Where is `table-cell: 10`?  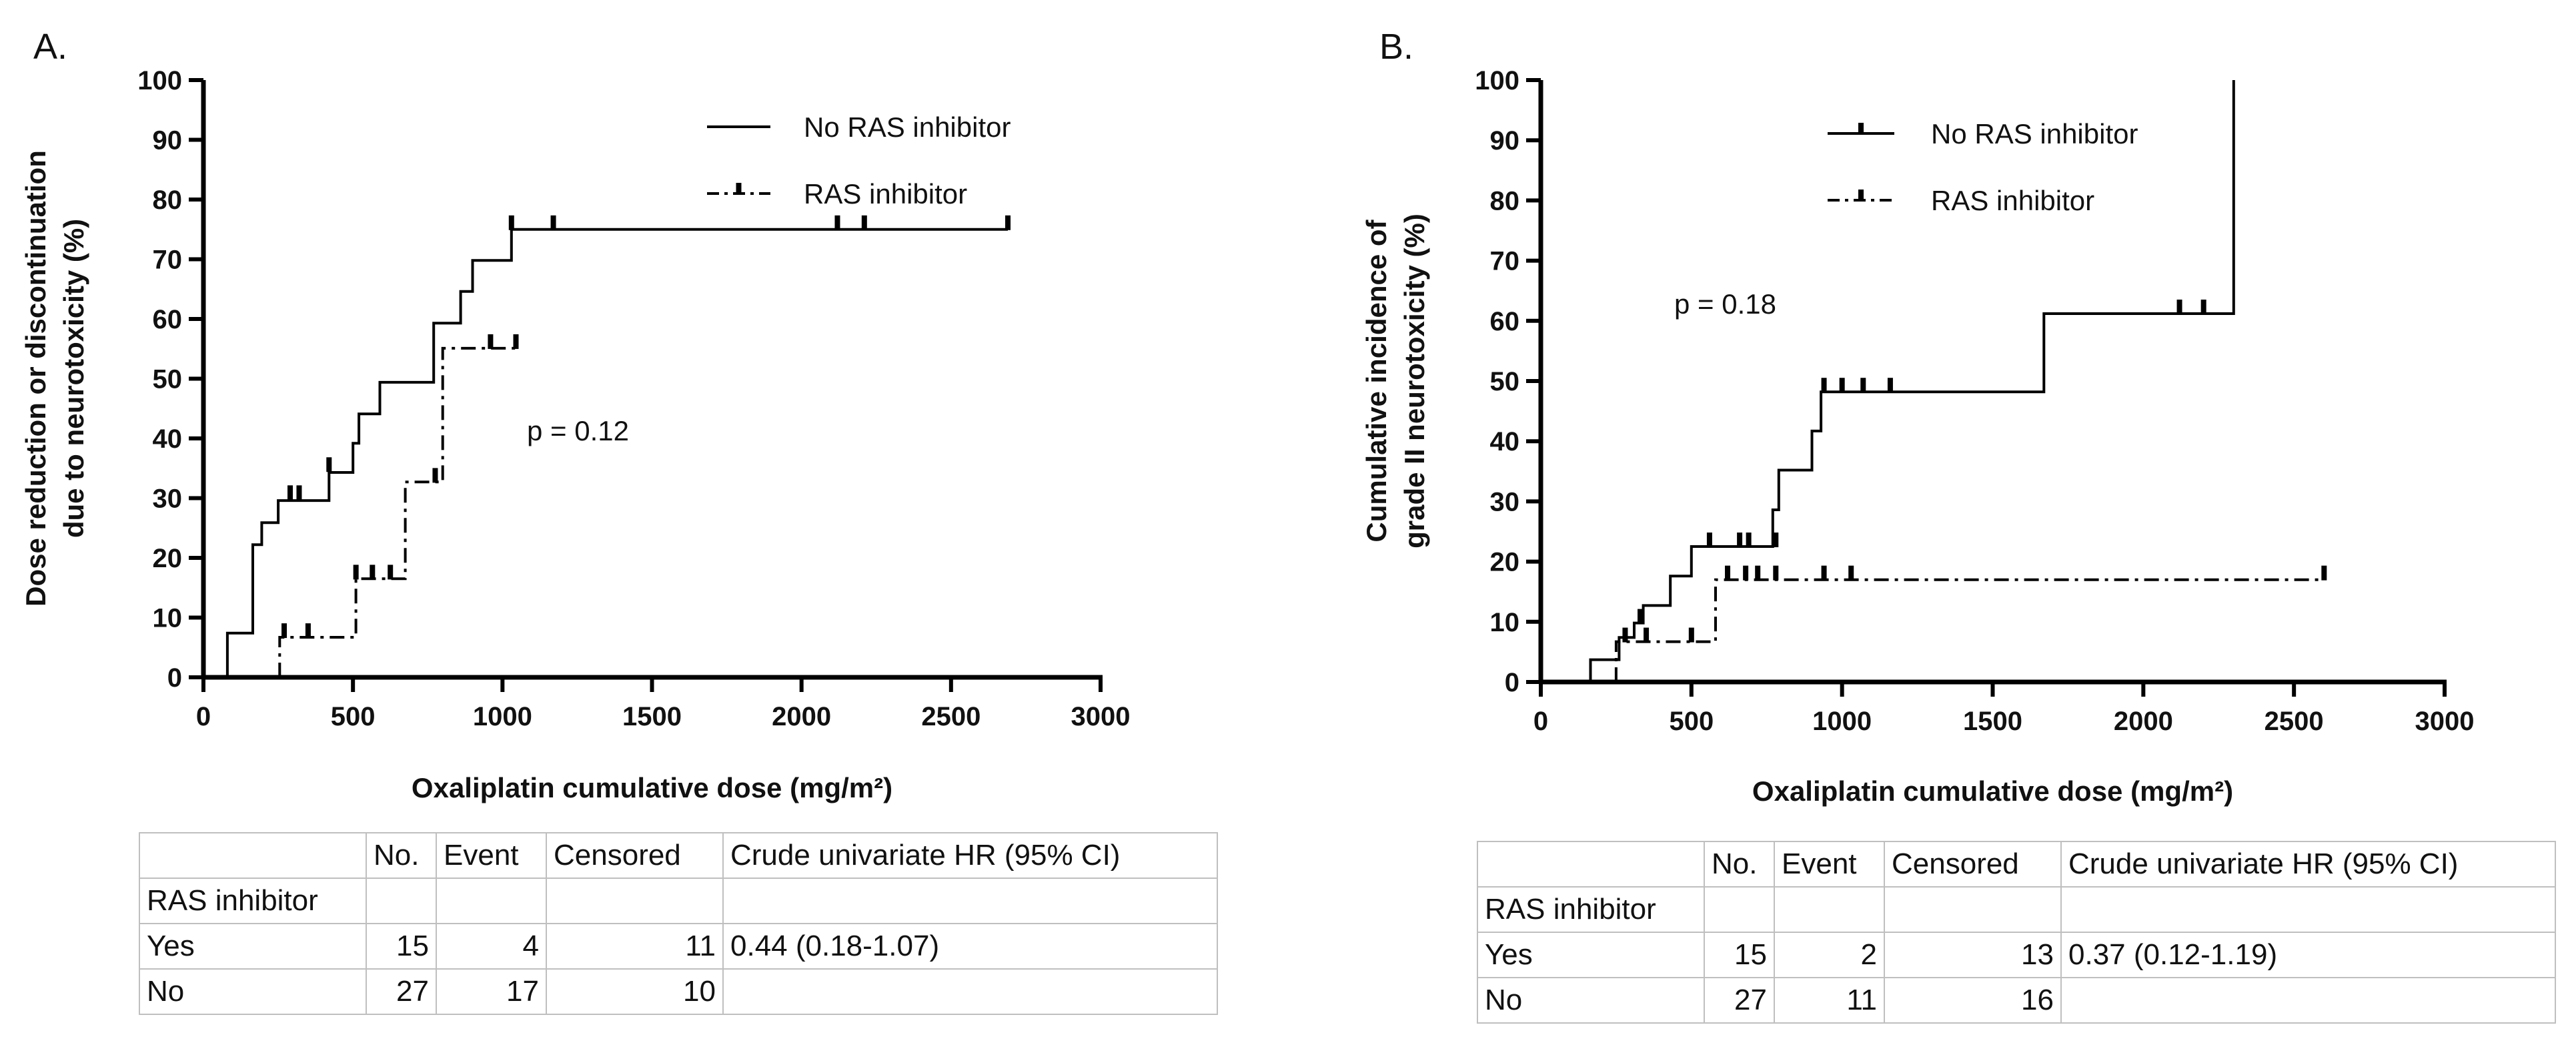
table-cell: 10 is located at coordinates (635, 991).